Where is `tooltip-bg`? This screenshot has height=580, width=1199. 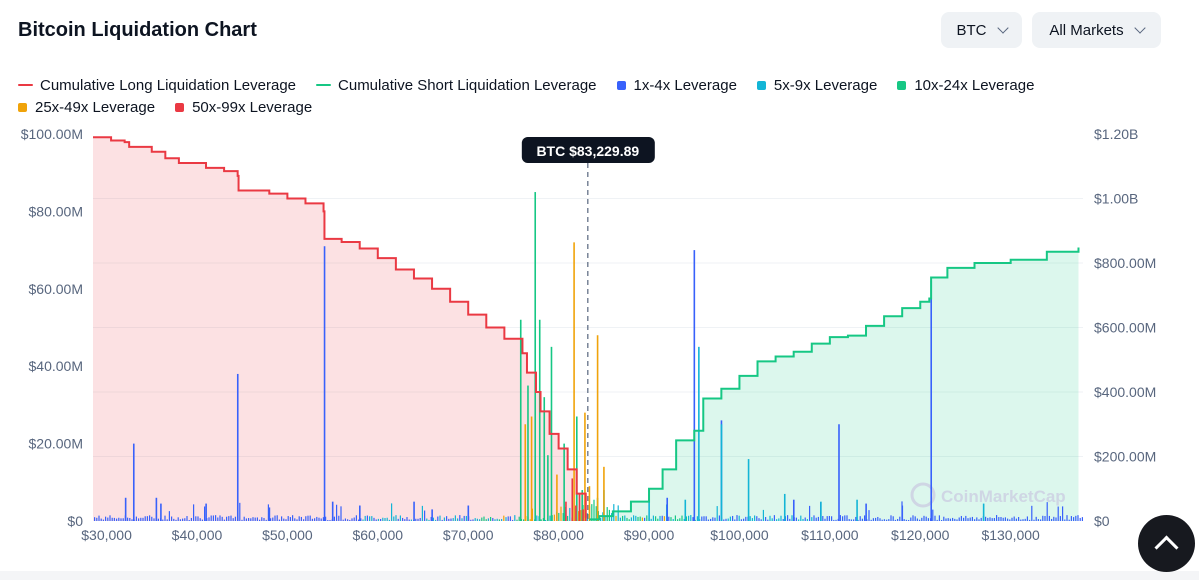 tooltip-bg is located at coordinates (588, 150).